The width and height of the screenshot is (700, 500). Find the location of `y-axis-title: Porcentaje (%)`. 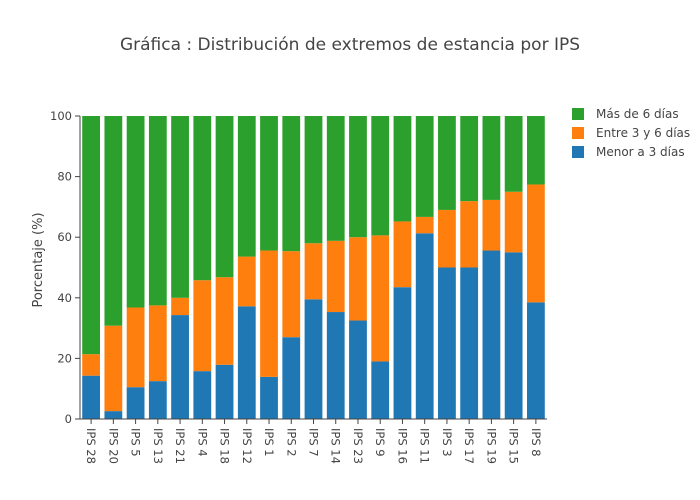

y-axis-title: Porcentaje (%) is located at coordinates (38, 259).